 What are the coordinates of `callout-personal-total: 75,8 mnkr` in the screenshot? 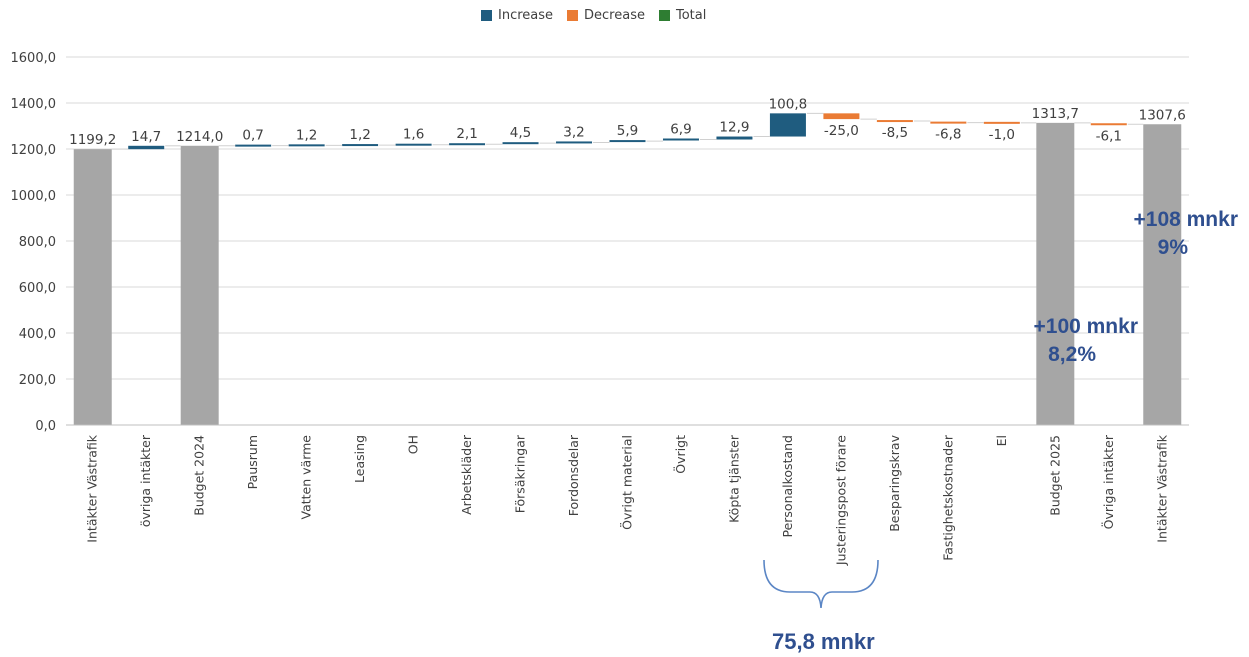 It's located at (823, 642).